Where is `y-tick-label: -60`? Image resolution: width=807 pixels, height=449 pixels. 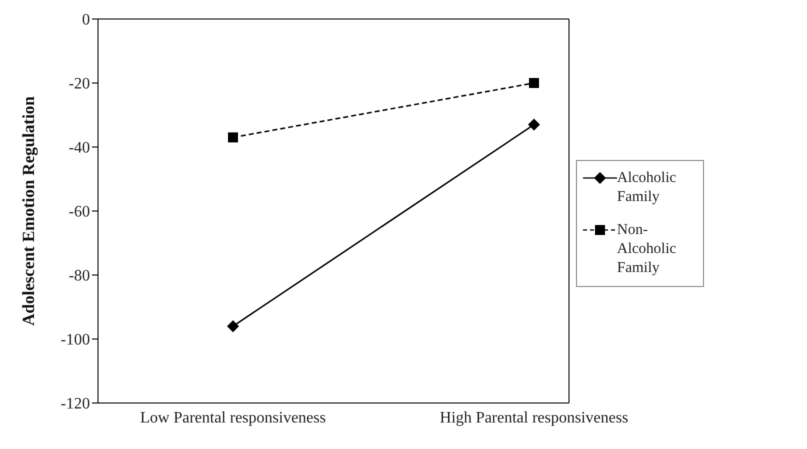
y-tick-label: -60 is located at coordinates (79, 212).